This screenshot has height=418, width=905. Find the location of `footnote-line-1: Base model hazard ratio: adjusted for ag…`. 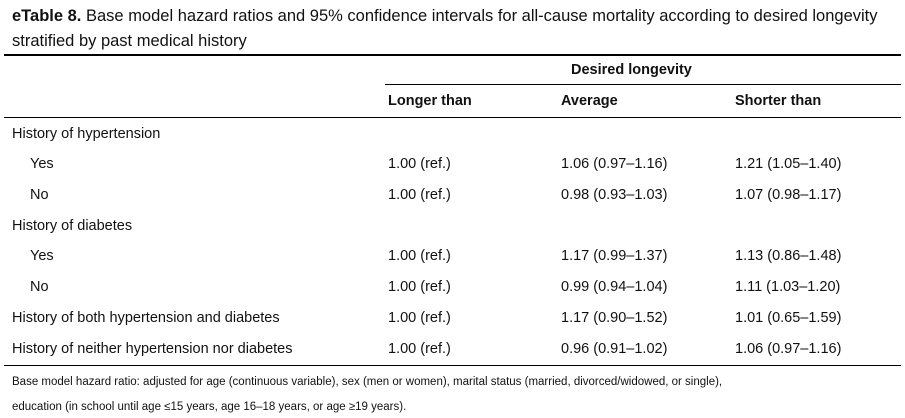

footnote-line-1: Base model hazard ratio: adjusted for ag… is located at coordinates (367, 382).